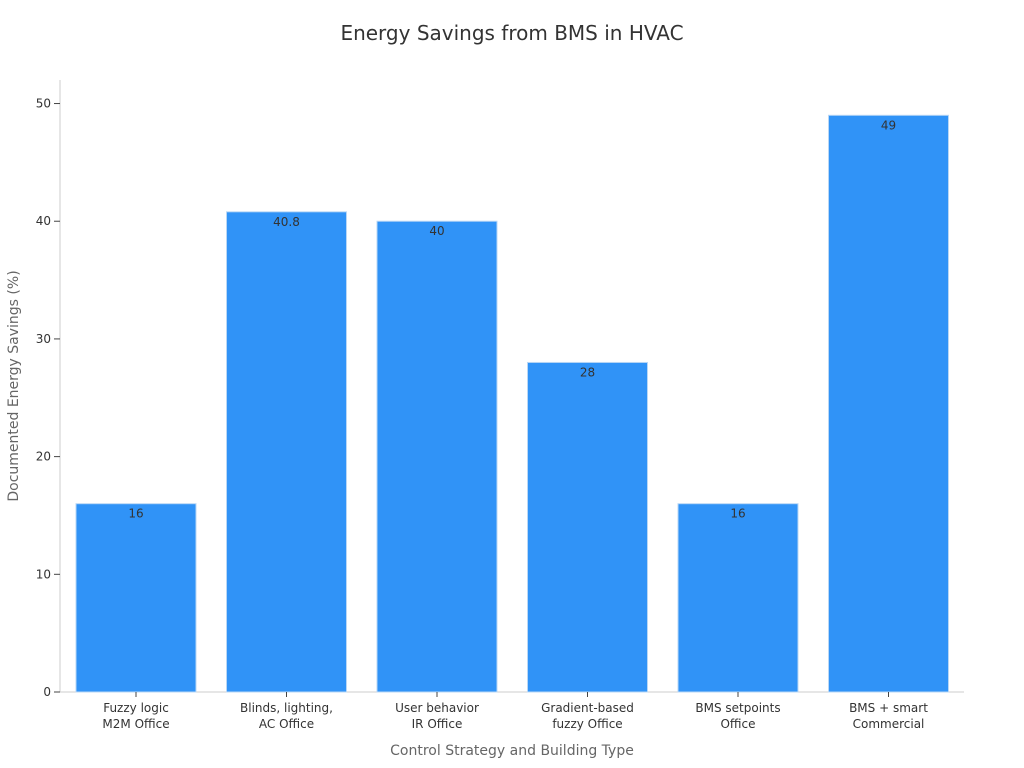 This screenshot has width=1024, height=768. What do you see at coordinates (587, 708) in the screenshot?
I see `x-tick-label: Gradient-based` at bounding box center [587, 708].